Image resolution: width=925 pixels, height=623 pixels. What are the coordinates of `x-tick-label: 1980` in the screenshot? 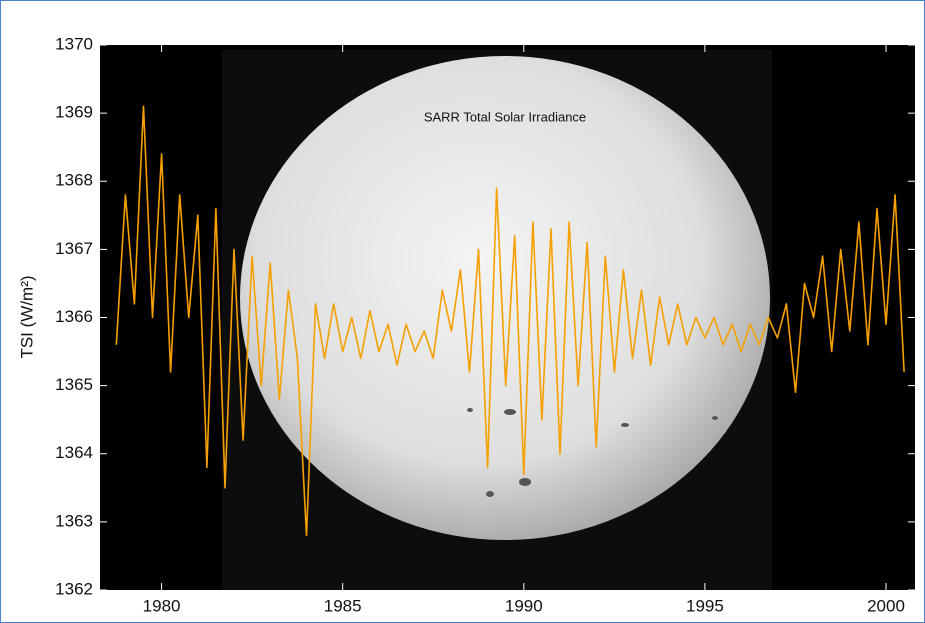 It's located at (162, 605).